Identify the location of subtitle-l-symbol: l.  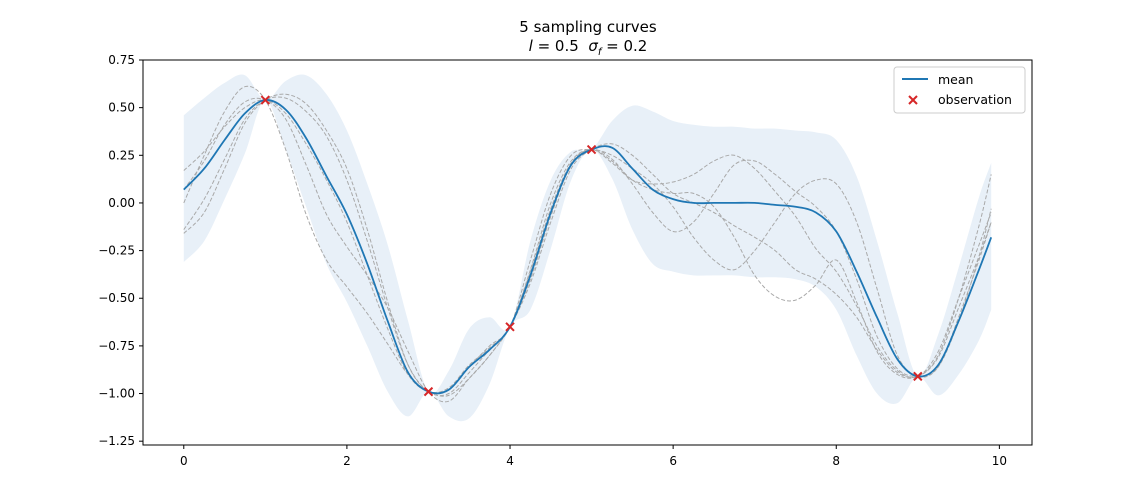
(531, 46).